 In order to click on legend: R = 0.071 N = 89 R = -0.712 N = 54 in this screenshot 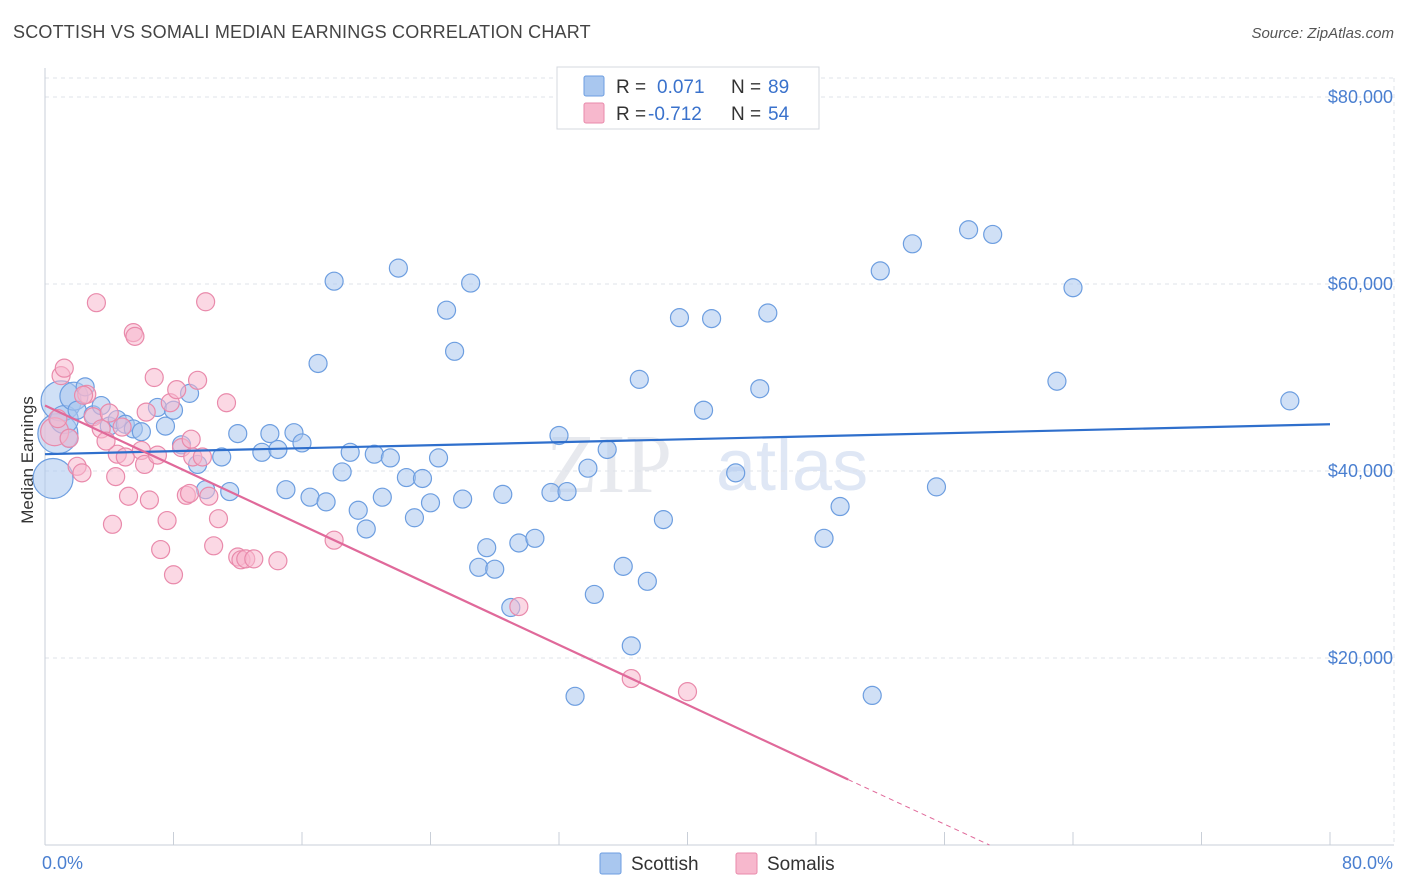, I will do `click(688, 98)`.